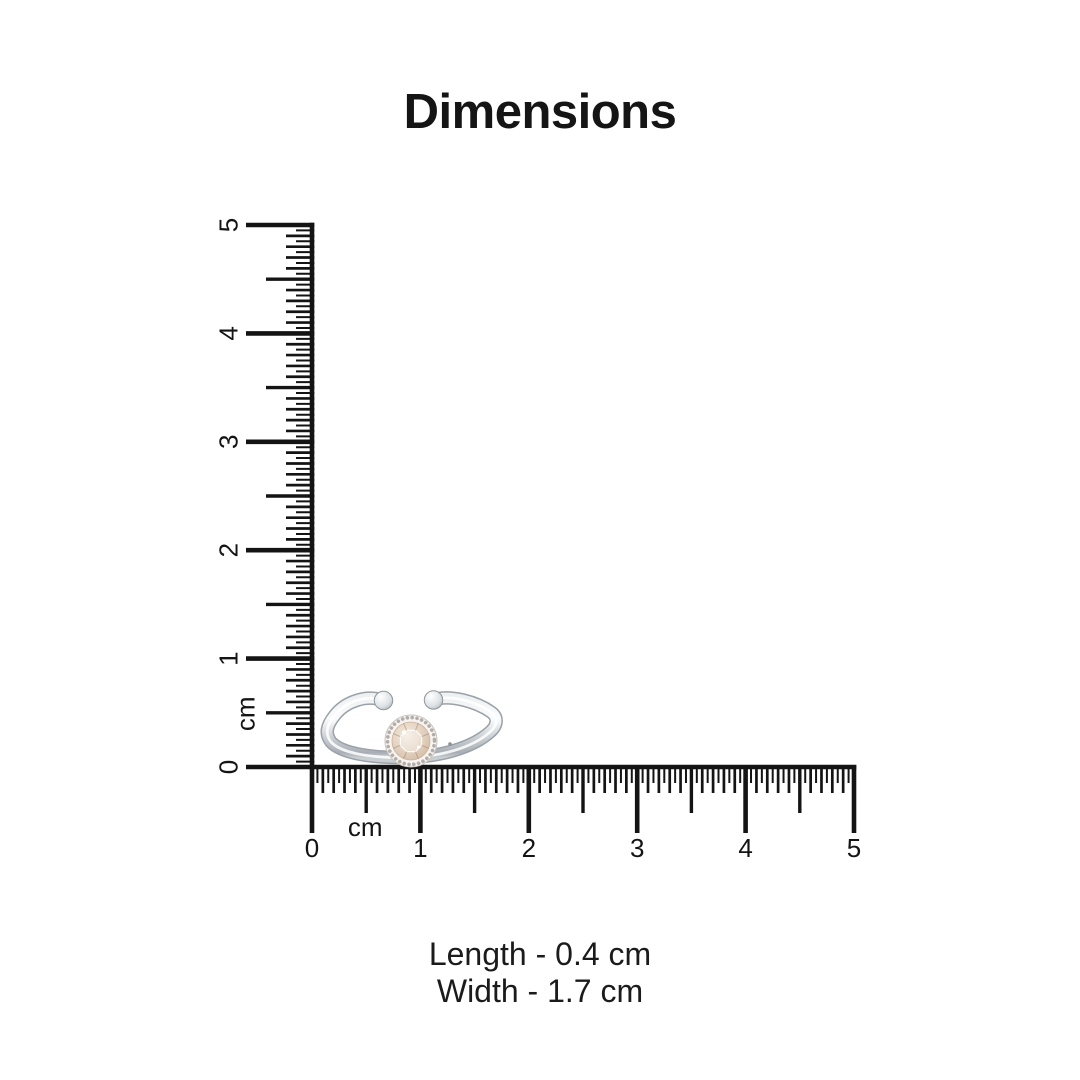 The width and height of the screenshot is (1080, 1080). What do you see at coordinates (540, 954) in the screenshot?
I see `spec-length: Length - 0.4 cm` at bounding box center [540, 954].